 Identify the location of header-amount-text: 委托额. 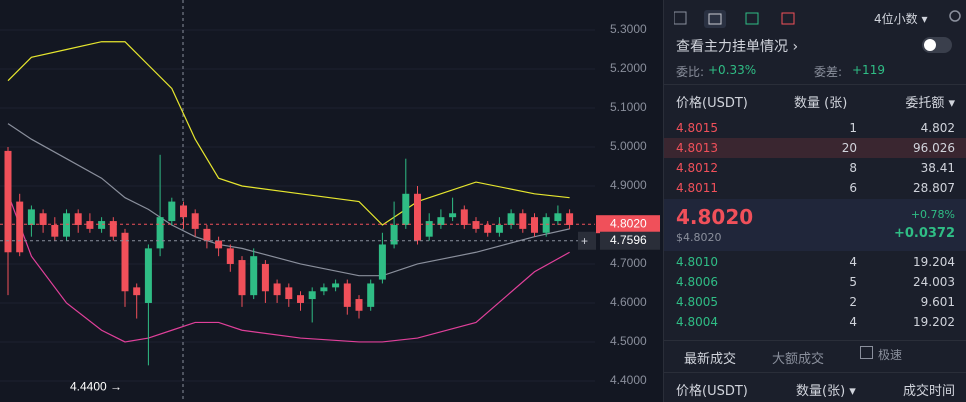
(925, 103).